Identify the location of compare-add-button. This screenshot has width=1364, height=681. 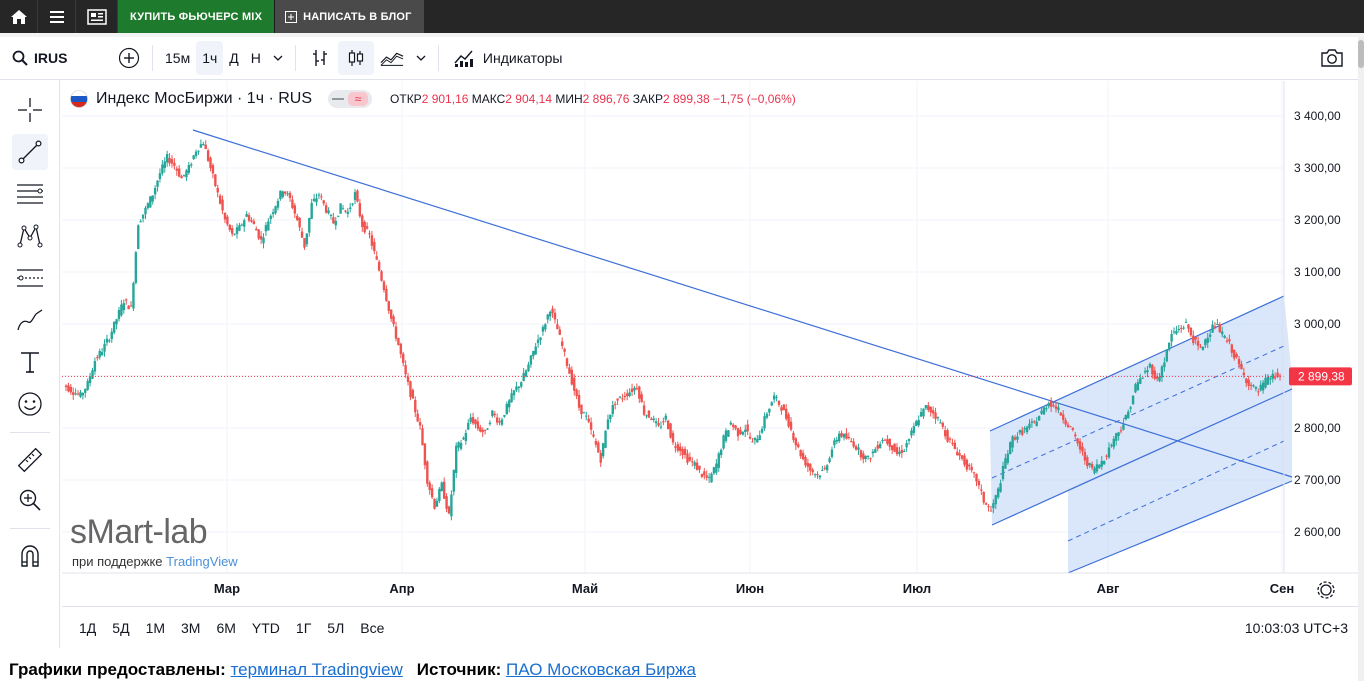
(129, 58).